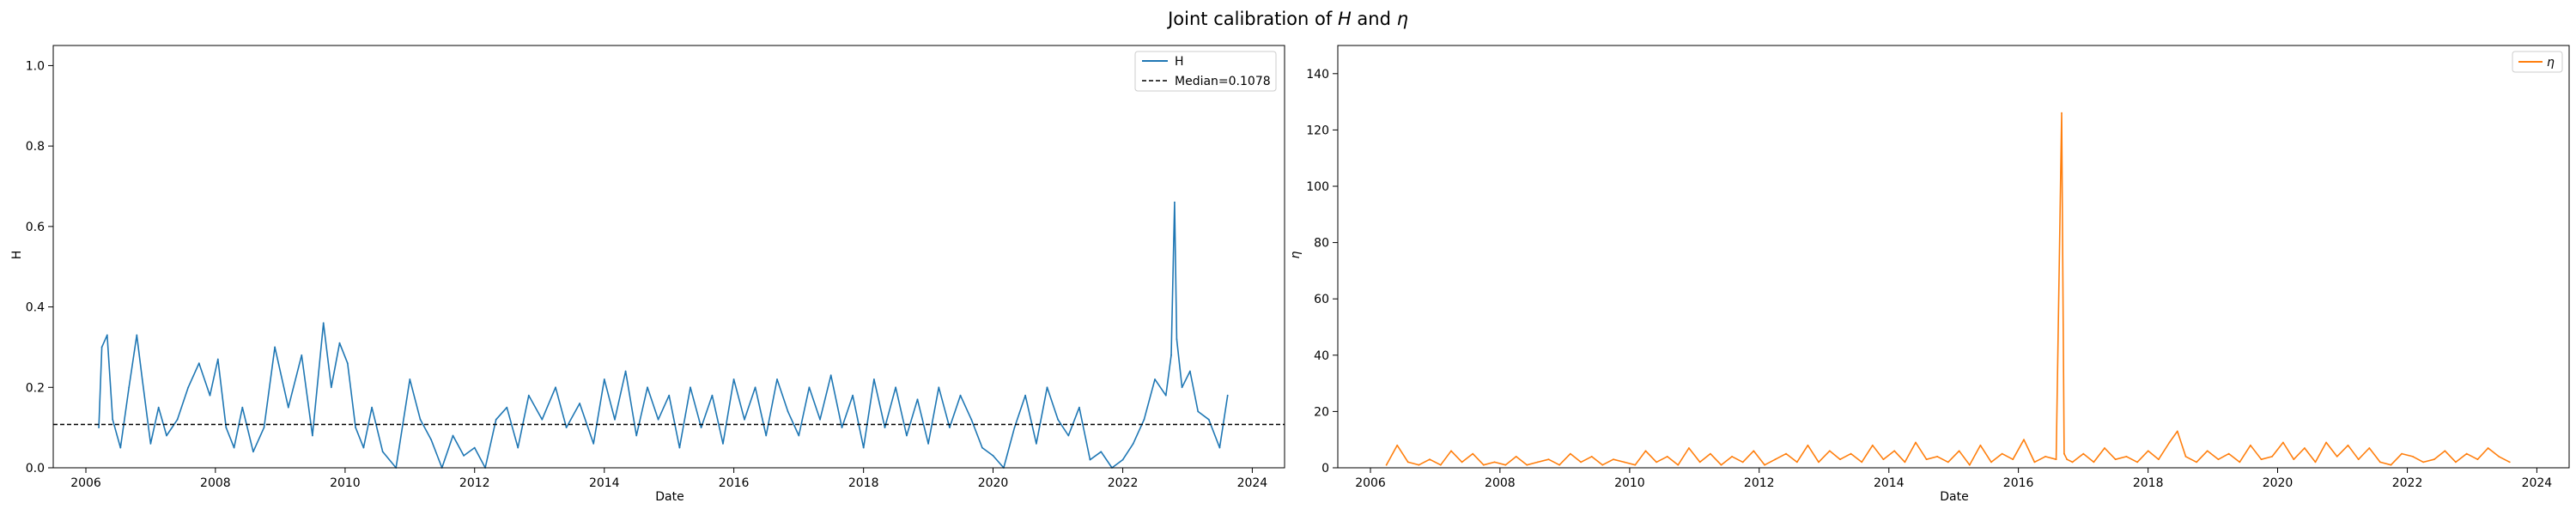  I want to click on chart-h-legend-median-label: Median=0.1078, so click(1223, 81).